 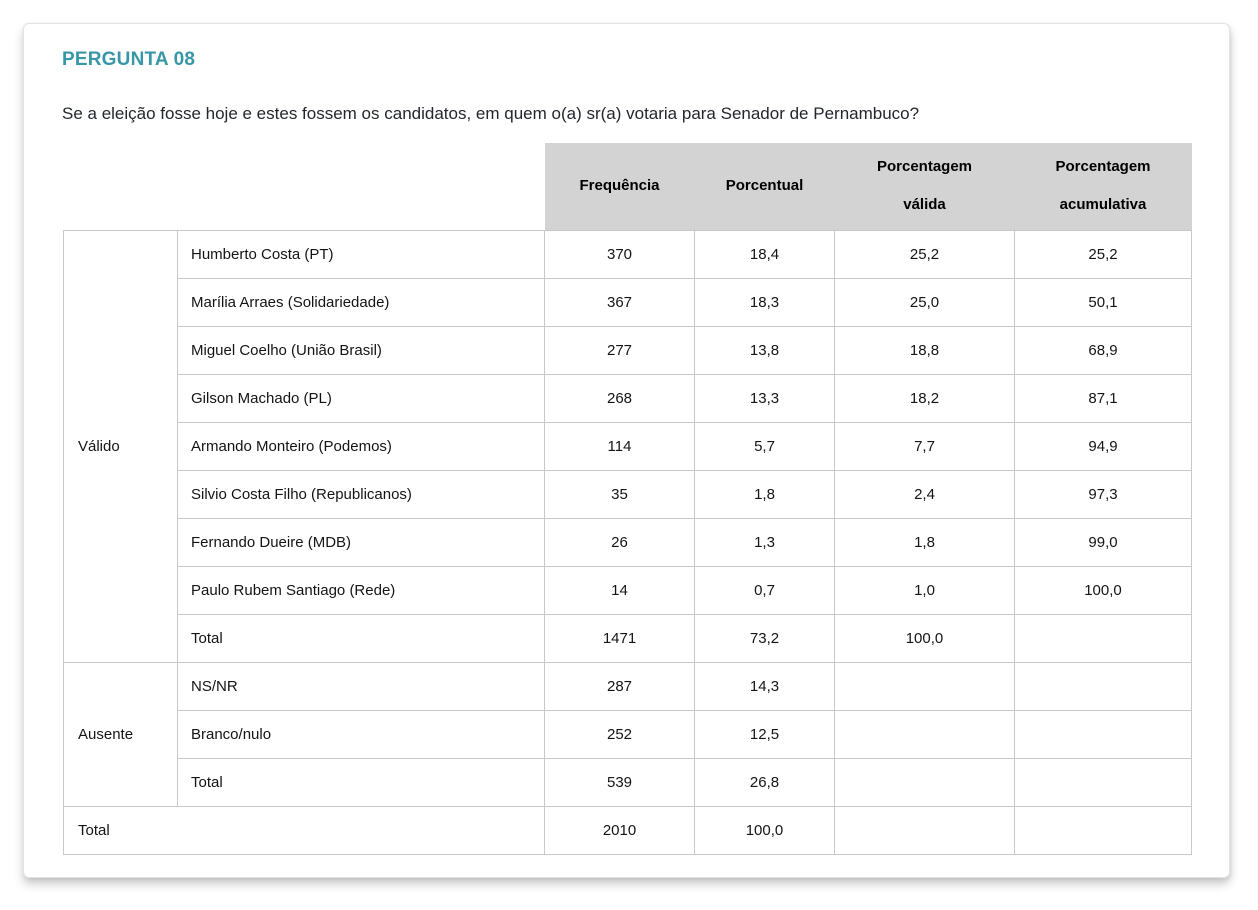 I want to click on cell-value: 268, so click(x=619, y=398).